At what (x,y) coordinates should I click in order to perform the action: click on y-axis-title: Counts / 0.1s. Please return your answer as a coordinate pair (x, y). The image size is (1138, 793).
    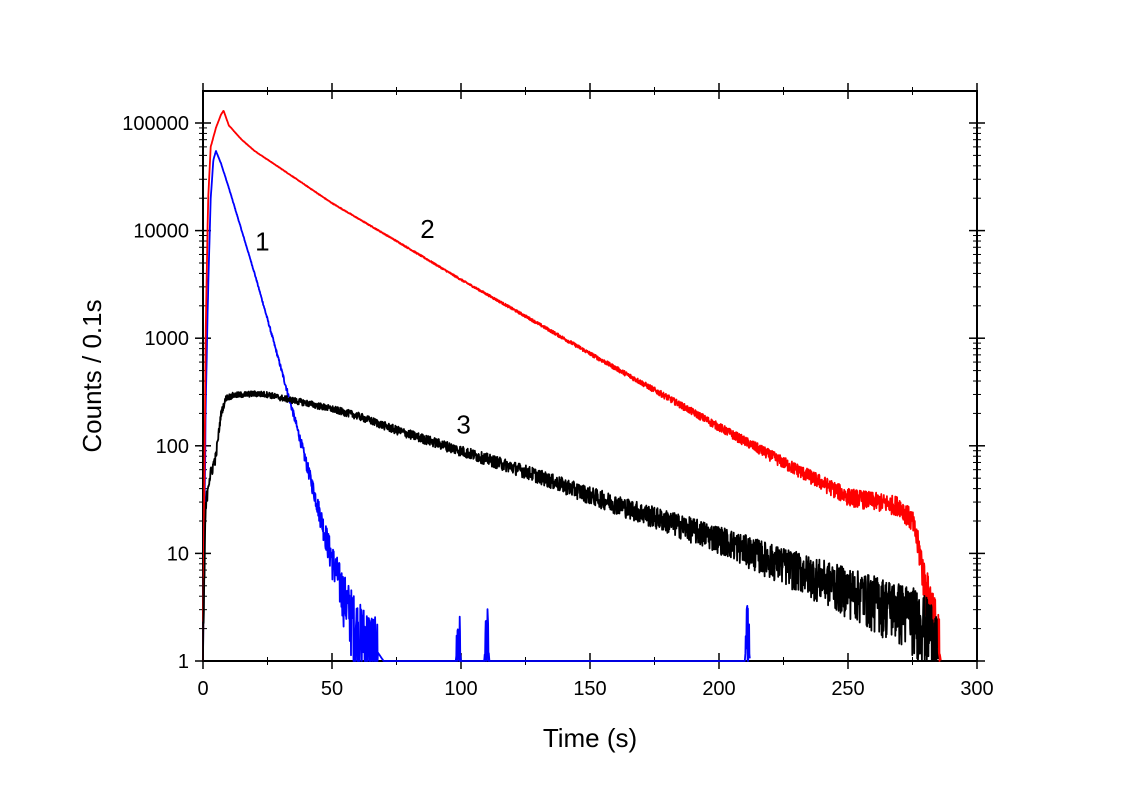
    Looking at the image, I should click on (92, 375).